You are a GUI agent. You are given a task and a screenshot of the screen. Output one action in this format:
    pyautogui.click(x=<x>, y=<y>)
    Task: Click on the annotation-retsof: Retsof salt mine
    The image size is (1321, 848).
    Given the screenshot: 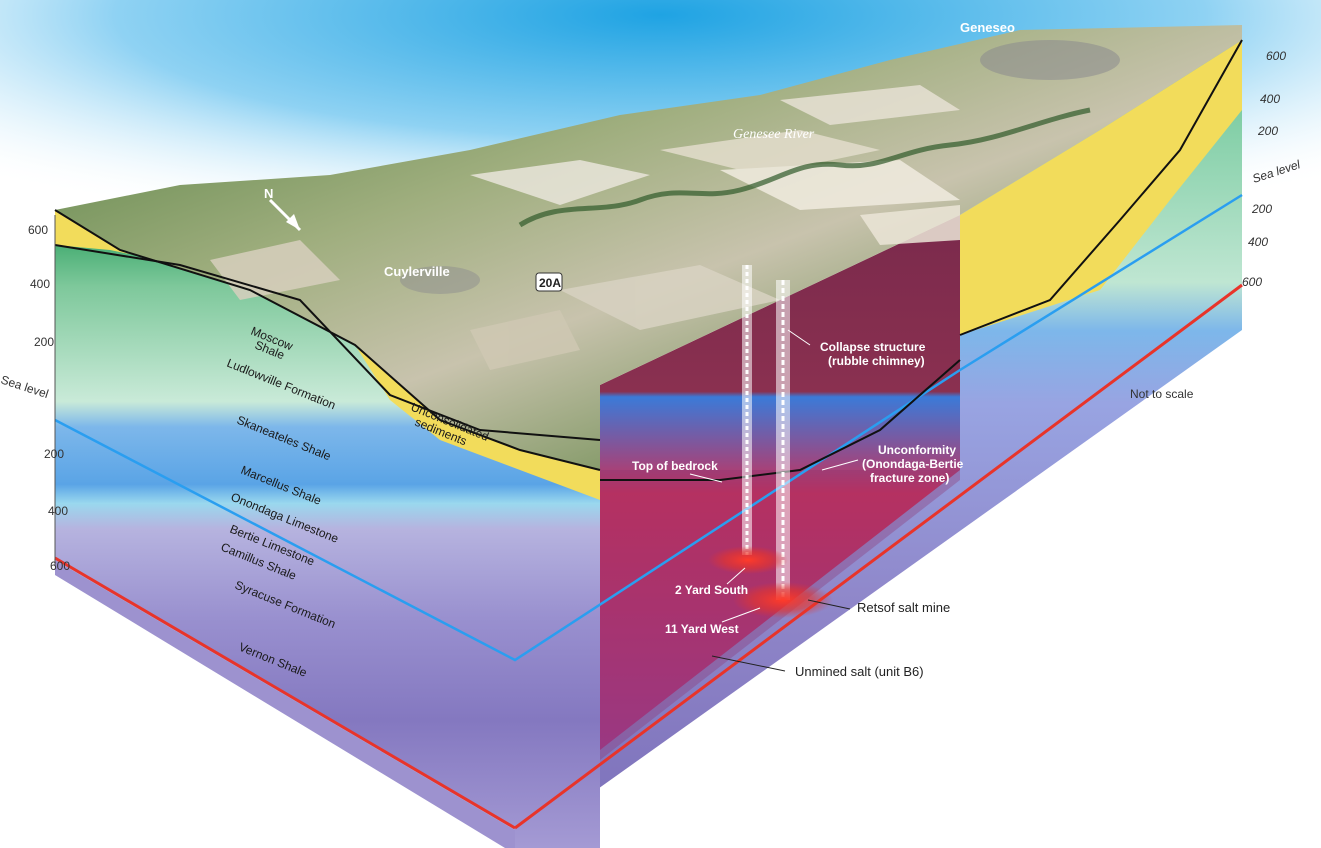 What is the action you would take?
    pyautogui.click(x=903, y=607)
    